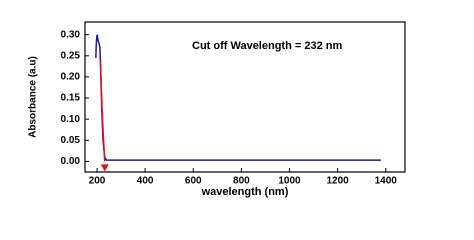  Describe the element at coordinates (71, 98) in the screenshot. I see `y-tick-label: 0.15` at that location.